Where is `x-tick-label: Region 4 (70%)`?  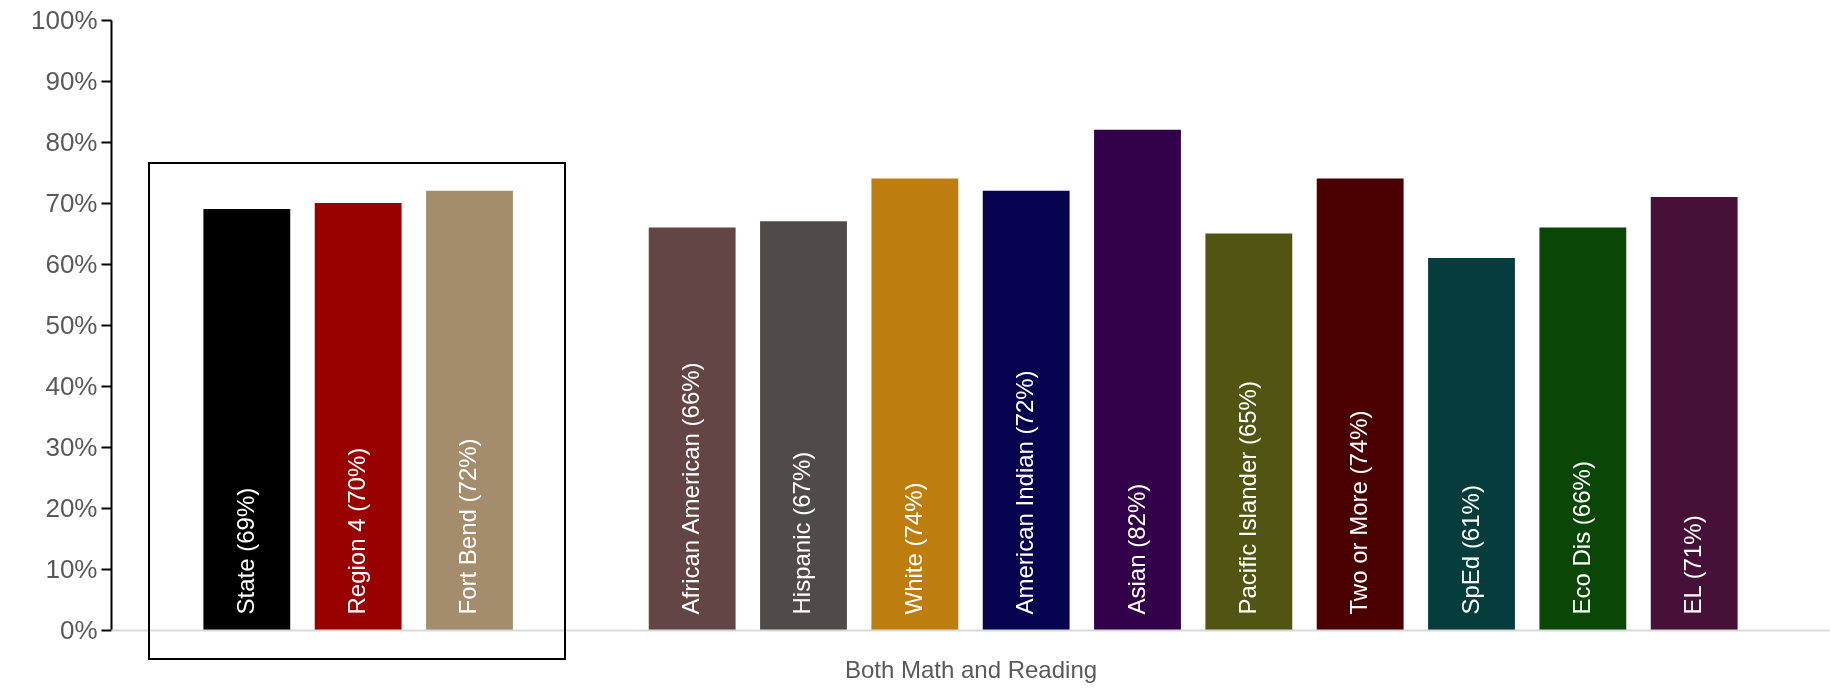 x-tick-label: Region 4 (70%) is located at coordinates (357, 531).